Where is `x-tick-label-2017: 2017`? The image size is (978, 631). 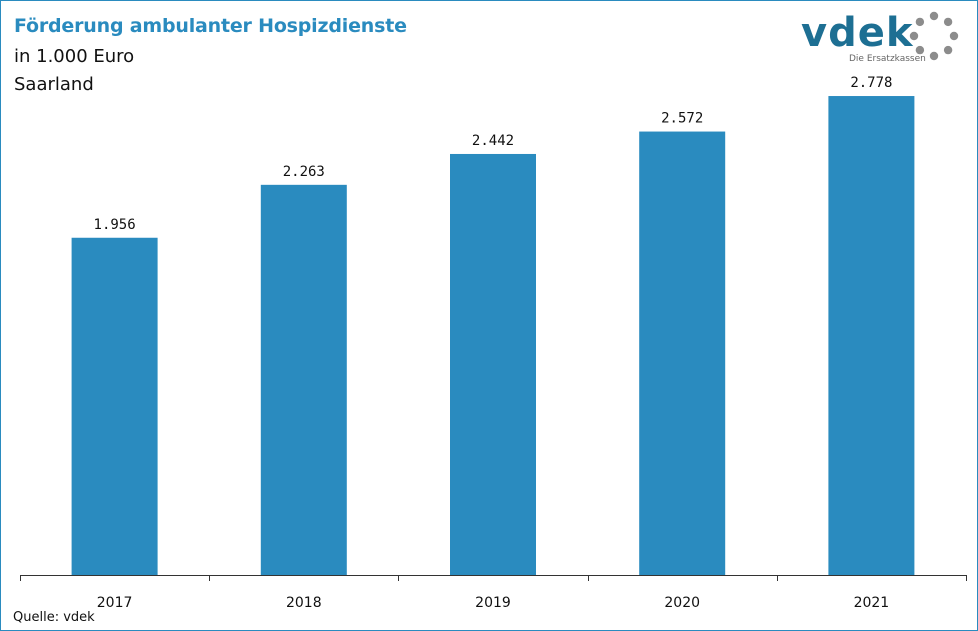 x-tick-label-2017: 2017 is located at coordinates (115, 603).